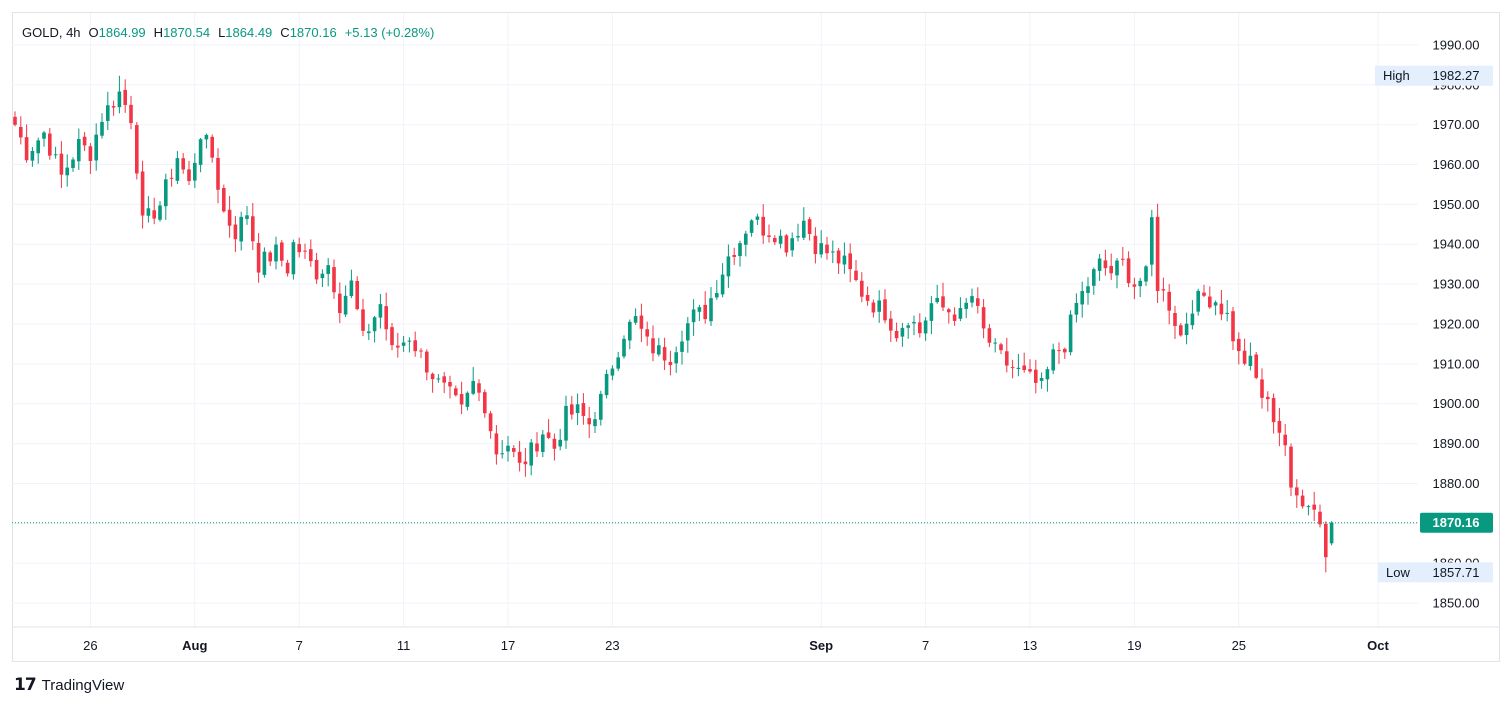 This screenshot has height=706, width=1512. Describe the element at coordinates (1378, 645) in the screenshot. I see `time-tick-label: Oct` at that location.